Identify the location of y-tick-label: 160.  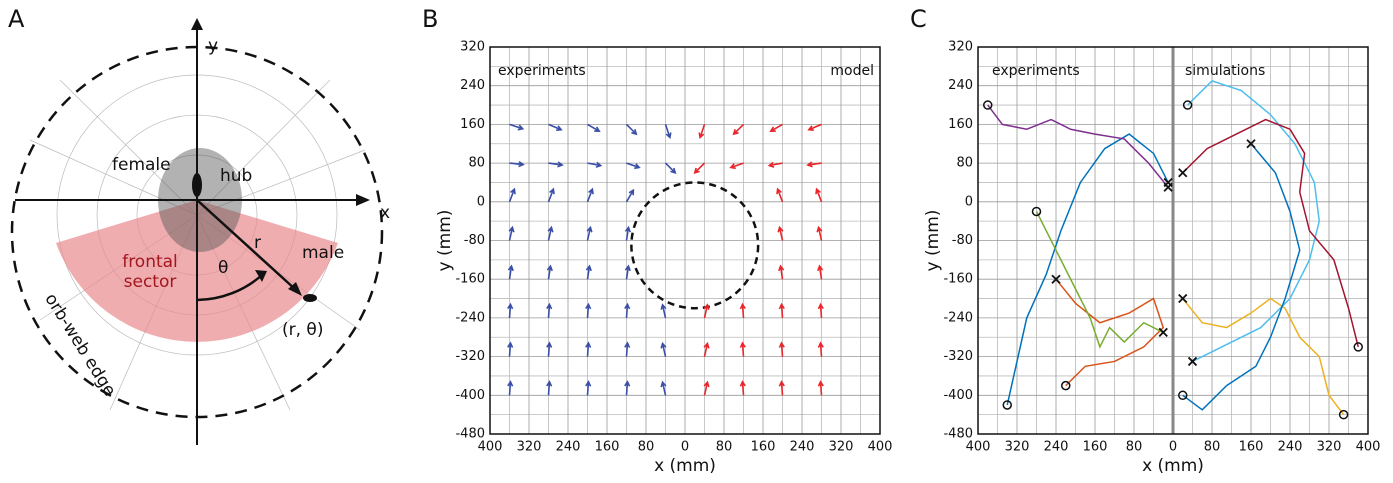
(472, 124).